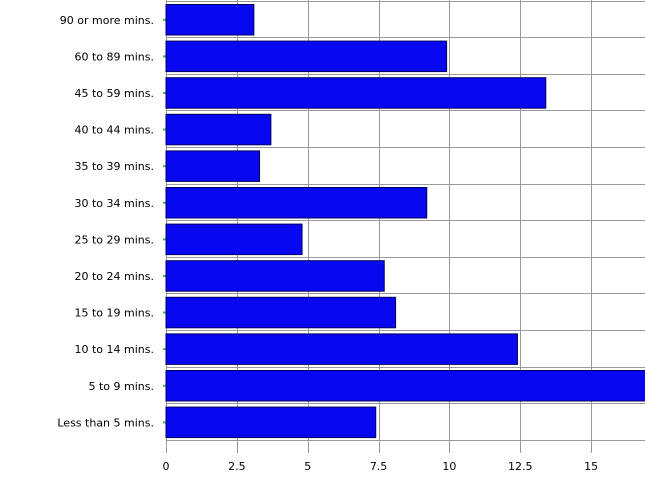 The width and height of the screenshot is (645, 477). I want to click on category-label: 10 to 14 mins., so click(115, 349).